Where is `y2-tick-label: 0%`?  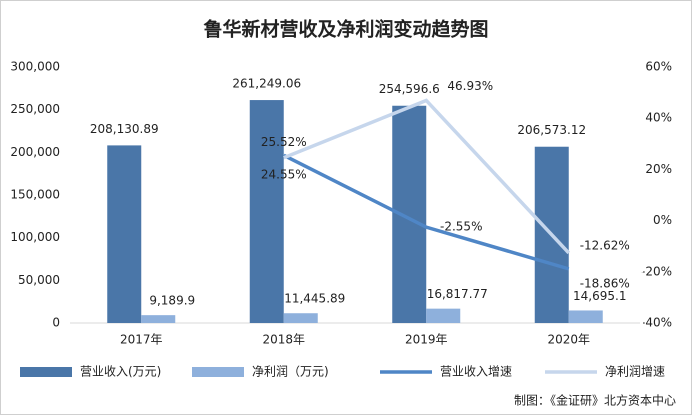
y2-tick-label: 0% is located at coordinates (662, 220).